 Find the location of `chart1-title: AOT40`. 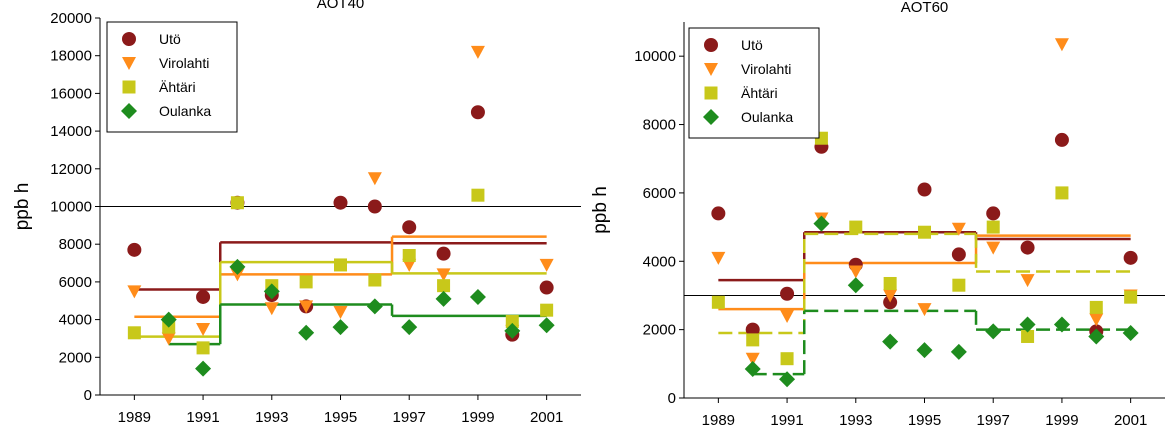

chart1-title: AOT40 is located at coordinates (341, 6).